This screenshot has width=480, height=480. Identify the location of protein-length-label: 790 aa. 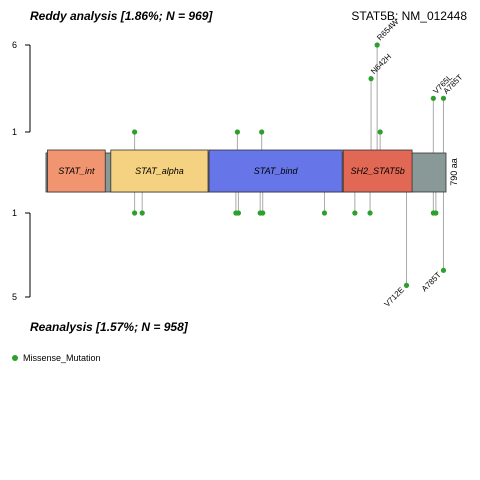
(454, 172).